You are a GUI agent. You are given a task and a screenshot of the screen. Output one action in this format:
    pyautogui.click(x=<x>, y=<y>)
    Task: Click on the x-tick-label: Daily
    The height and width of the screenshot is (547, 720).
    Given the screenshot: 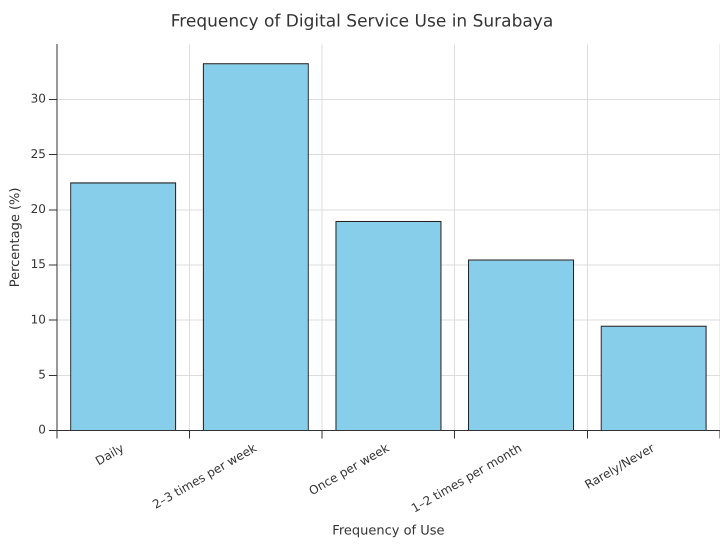 What is the action you would take?
    pyautogui.click(x=109, y=454)
    